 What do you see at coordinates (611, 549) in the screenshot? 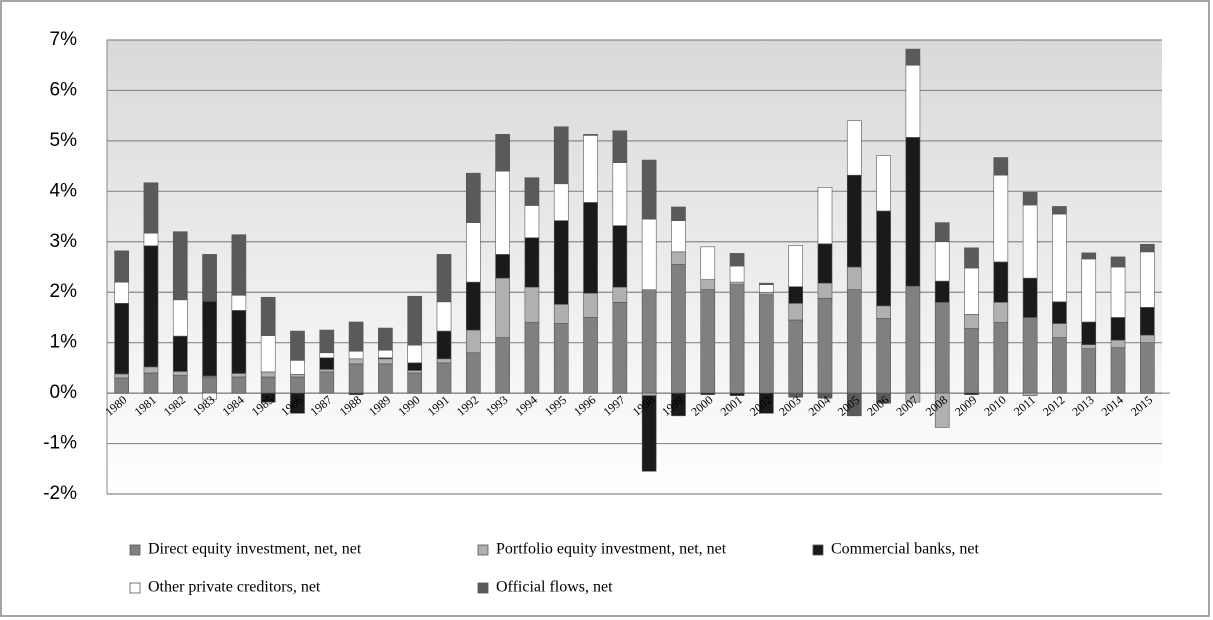
I see `legend-label: Portfolio equity investment, net, net` at bounding box center [611, 549].